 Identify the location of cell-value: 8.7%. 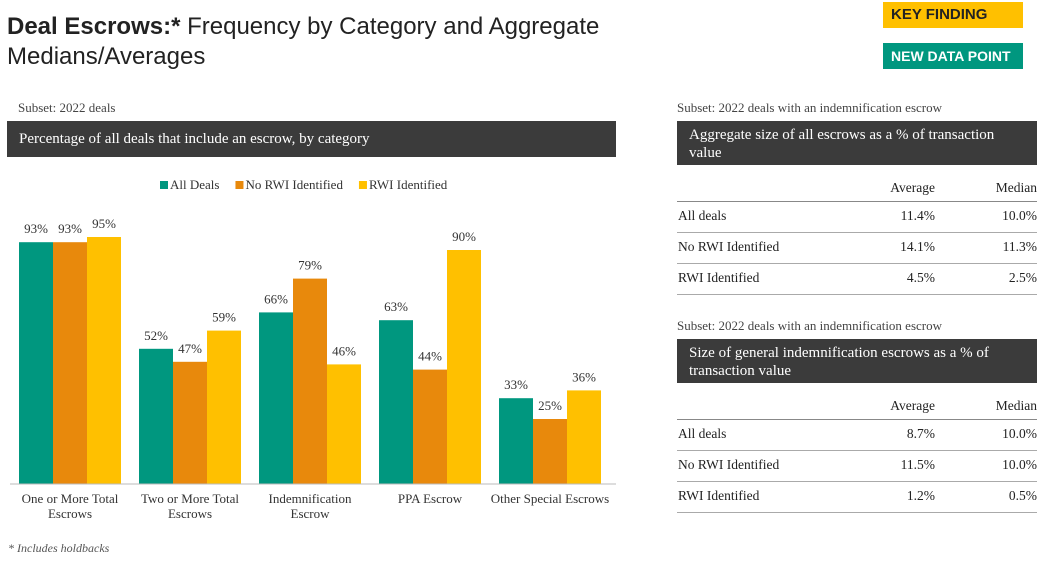
(920, 433).